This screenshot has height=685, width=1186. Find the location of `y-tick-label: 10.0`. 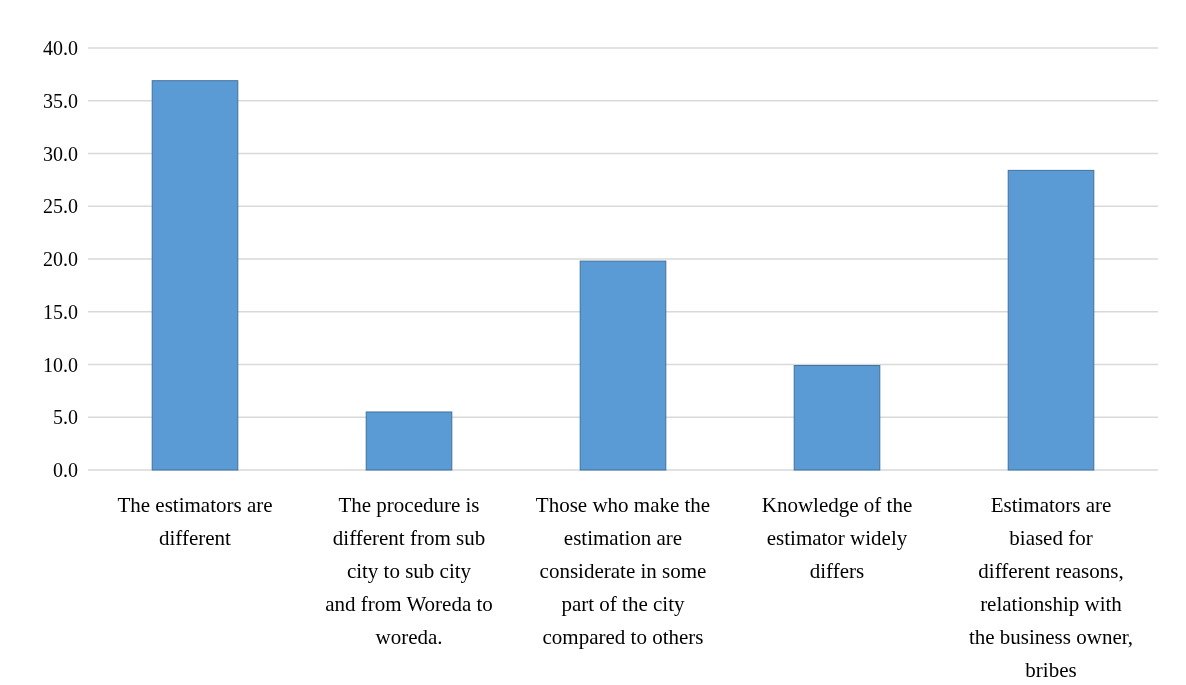

y-tick-label: 10.0 is located at coordinates (60, 364).